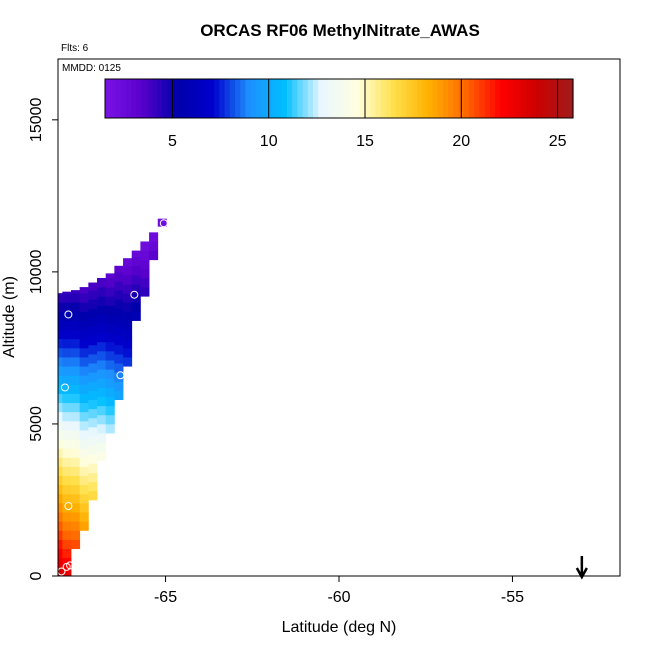 This screenshot has height=650, width=650. What do you see at coordinates (338, 597) in the screenshot?
I see `x-tick-label: -60` at bounding box center [338, 597].